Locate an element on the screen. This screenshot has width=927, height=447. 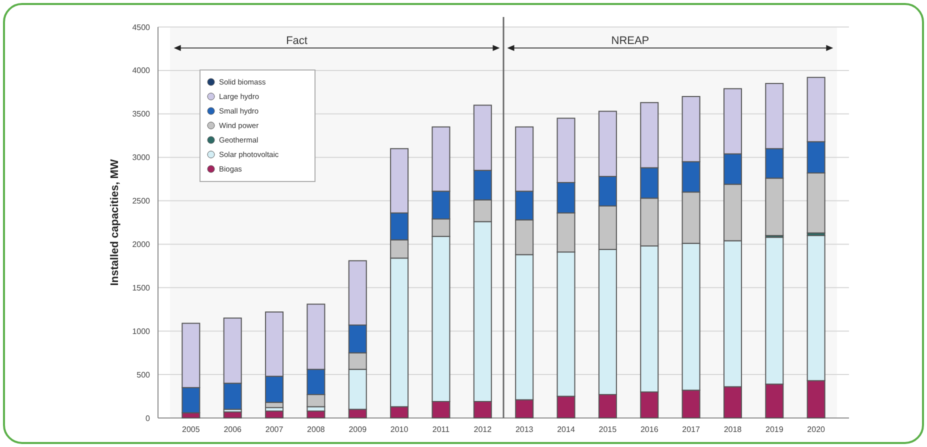
x-tick-label: 2020 is located at coordinates (816, 429).